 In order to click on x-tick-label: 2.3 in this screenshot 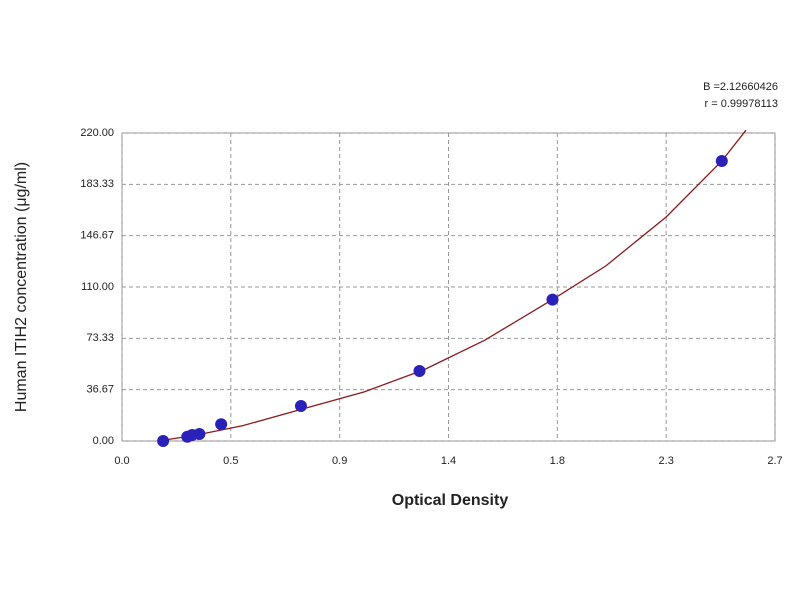, I will do `click(666, 461)`.